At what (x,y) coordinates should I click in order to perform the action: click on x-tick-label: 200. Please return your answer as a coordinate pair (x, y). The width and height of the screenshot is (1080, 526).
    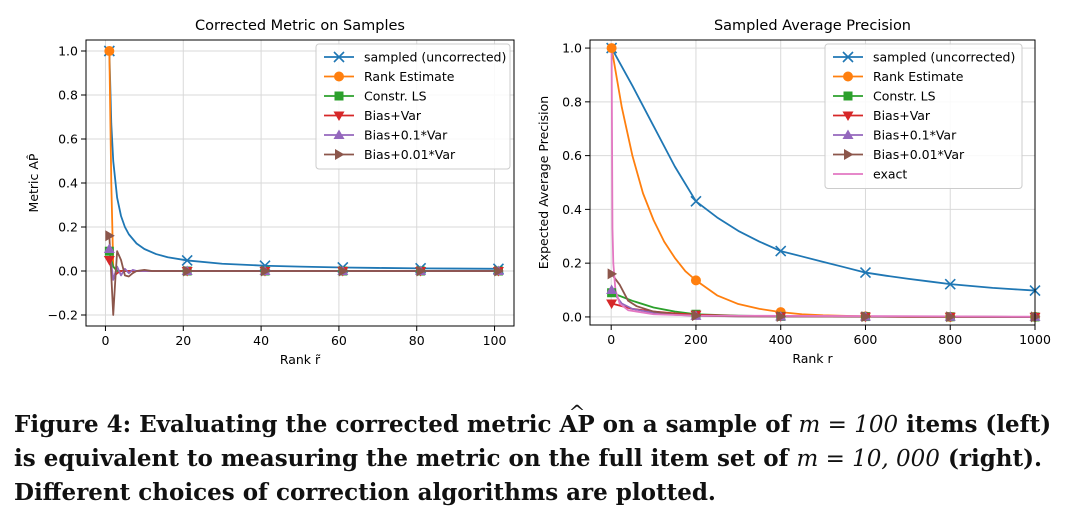
    Looking at the image, I should click on (696, 339).